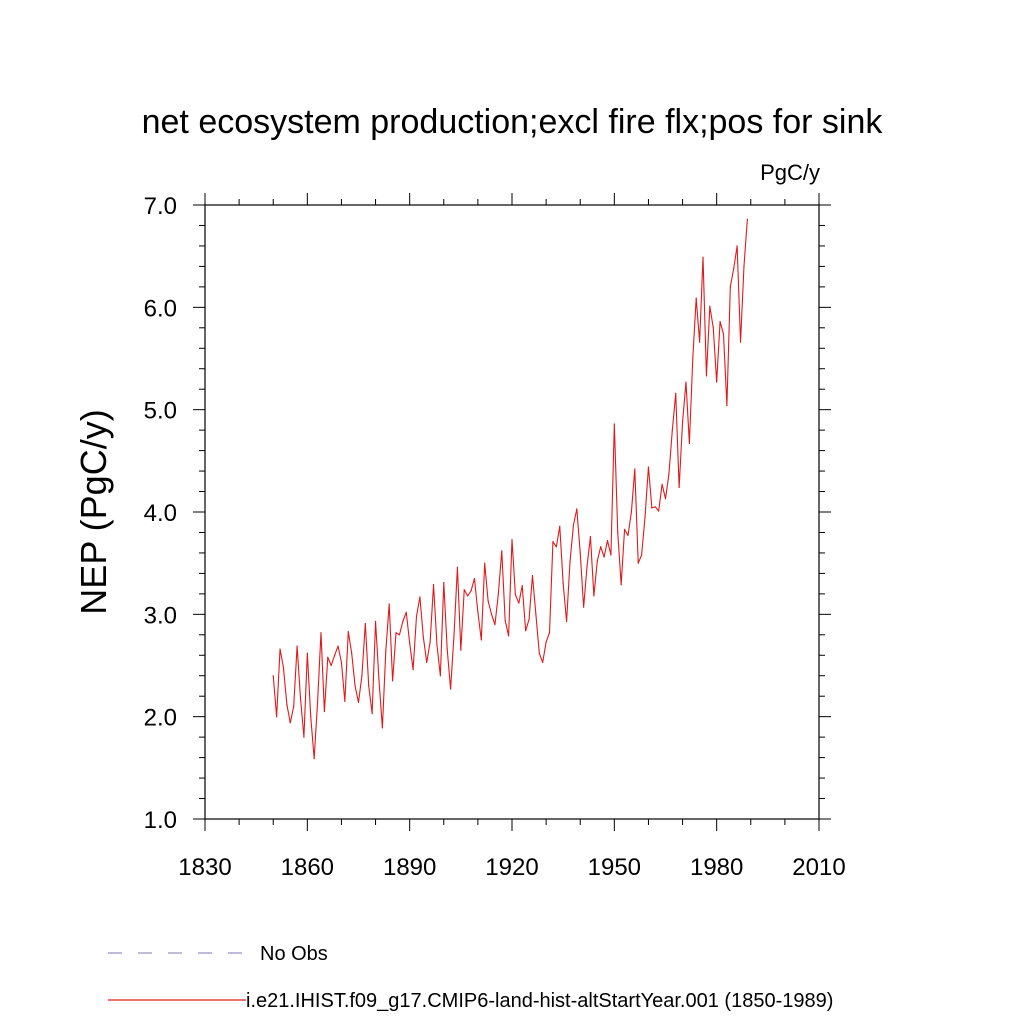 This screenshot has height=1024, width=1024. What do you see at coordinates (160, 615) in the screenshot?
I see `y-tick-label: 3.0` at bounding box center [160, 615].